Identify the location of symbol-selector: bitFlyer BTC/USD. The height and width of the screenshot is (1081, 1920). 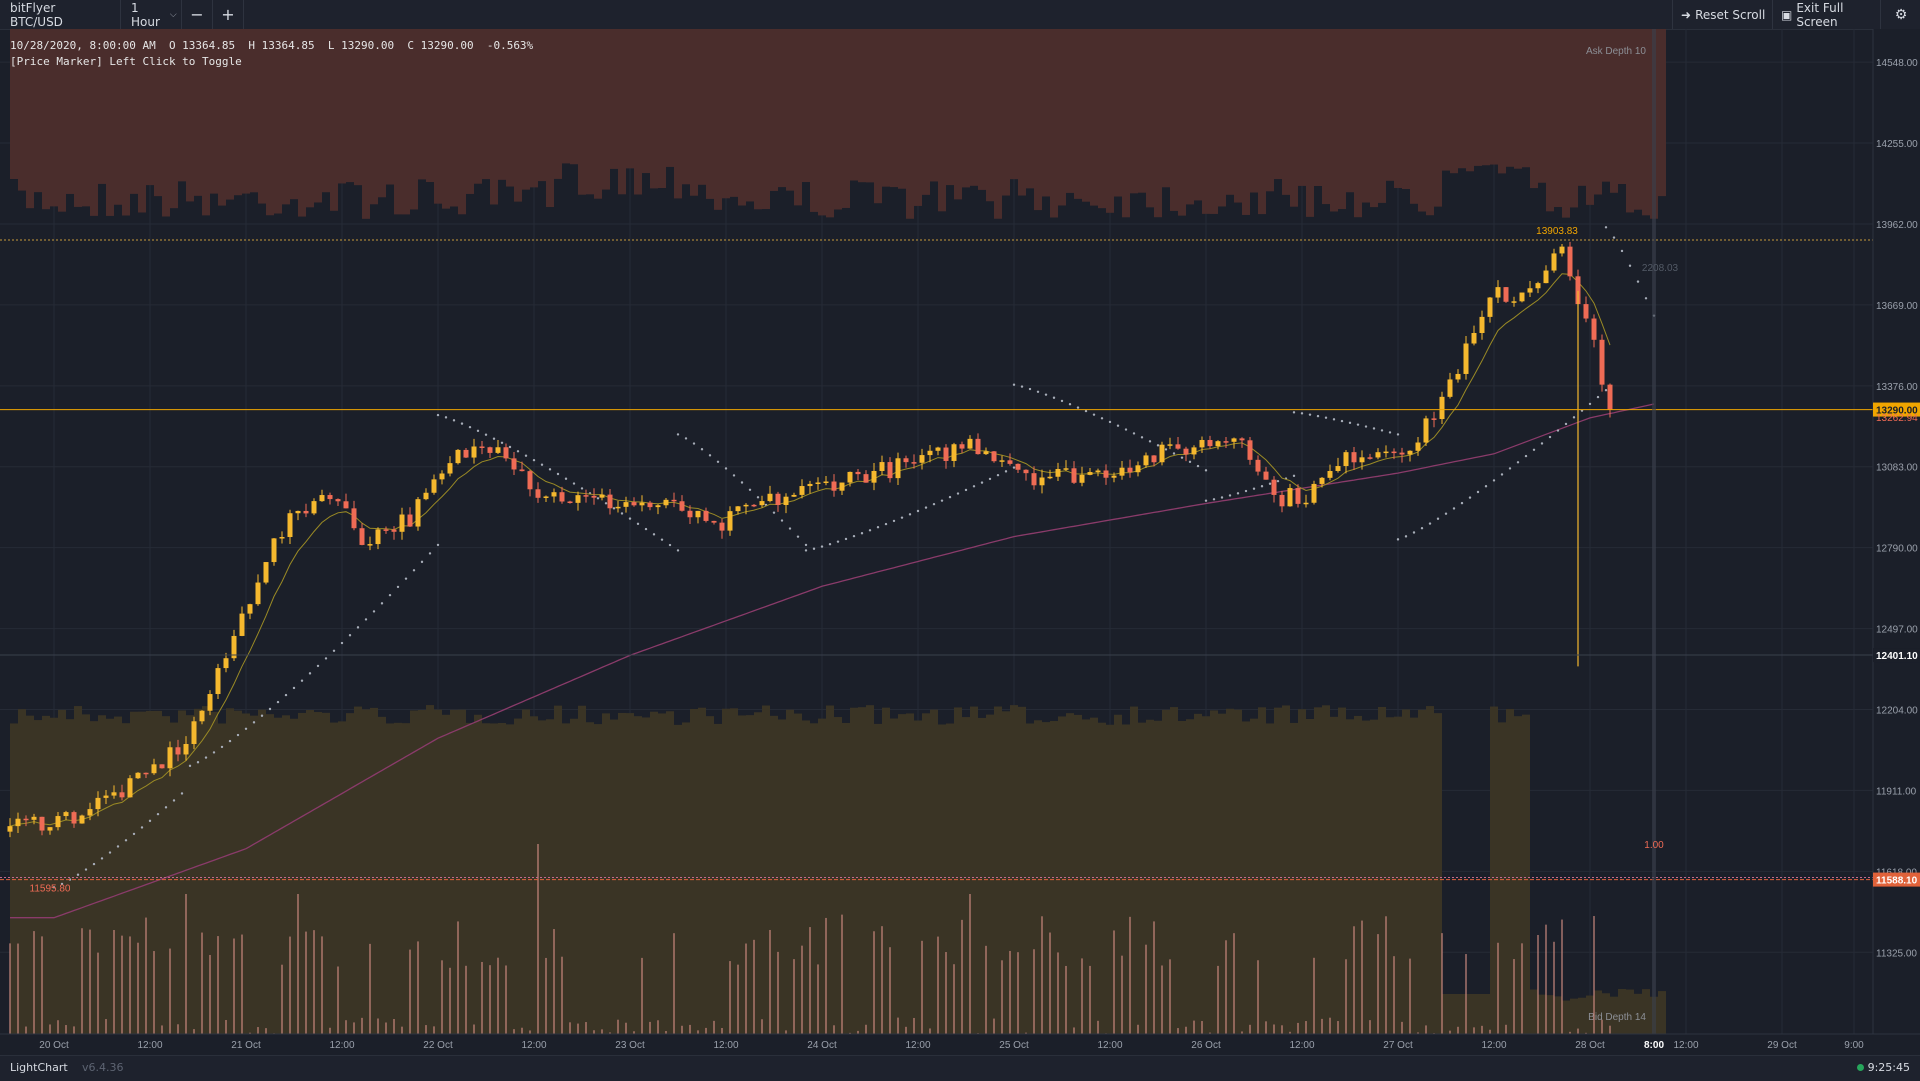
(60, 14).